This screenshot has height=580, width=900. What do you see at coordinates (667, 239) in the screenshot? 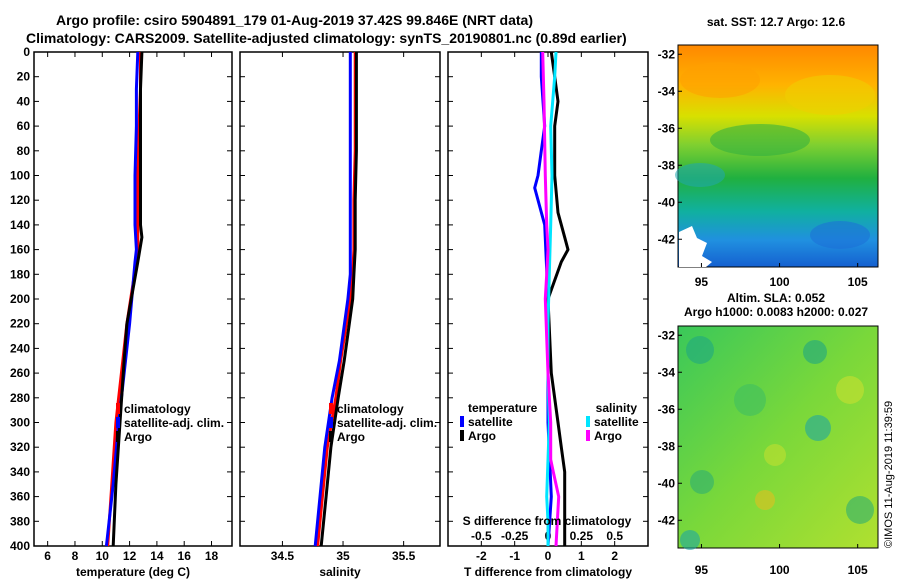
I see `sst_map-ytick-label: -42` at bounding box center [667, 239].